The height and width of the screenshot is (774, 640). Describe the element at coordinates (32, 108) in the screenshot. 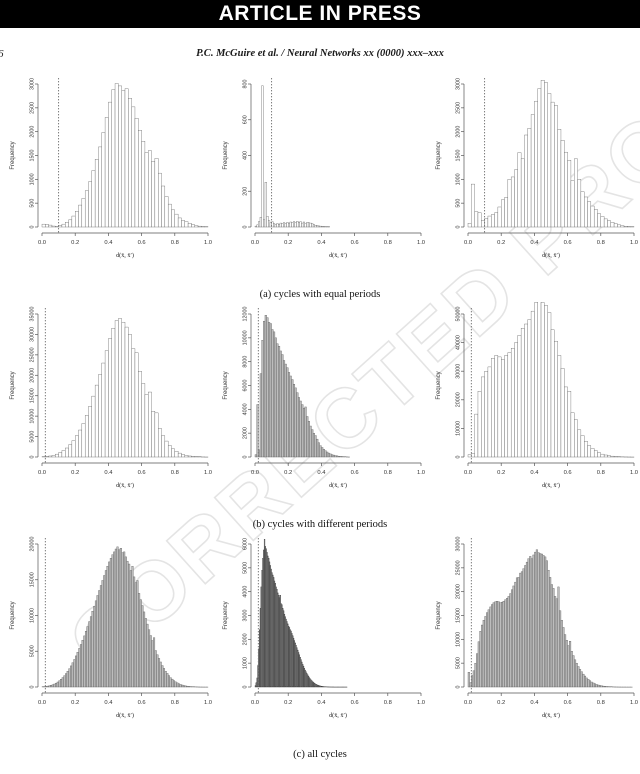

I see `y-tick-label: 2500` at that location.